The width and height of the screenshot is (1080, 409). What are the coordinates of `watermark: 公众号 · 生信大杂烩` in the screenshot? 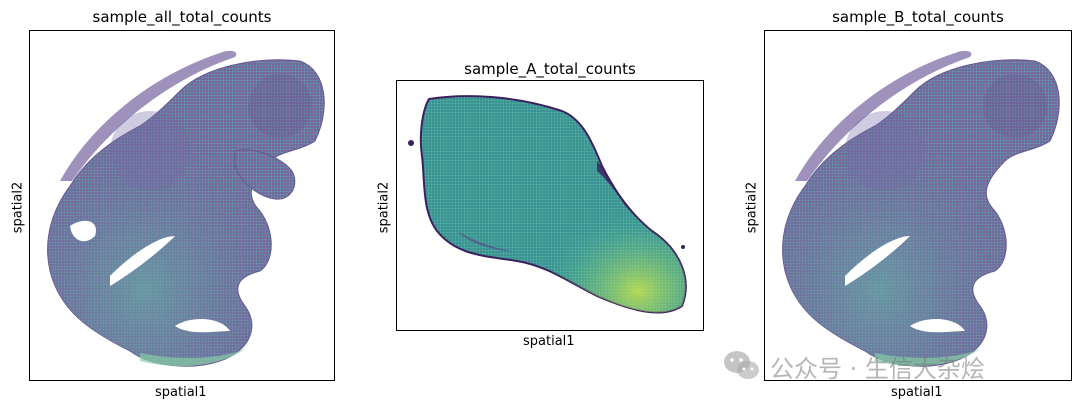 It's located at (853, 366).